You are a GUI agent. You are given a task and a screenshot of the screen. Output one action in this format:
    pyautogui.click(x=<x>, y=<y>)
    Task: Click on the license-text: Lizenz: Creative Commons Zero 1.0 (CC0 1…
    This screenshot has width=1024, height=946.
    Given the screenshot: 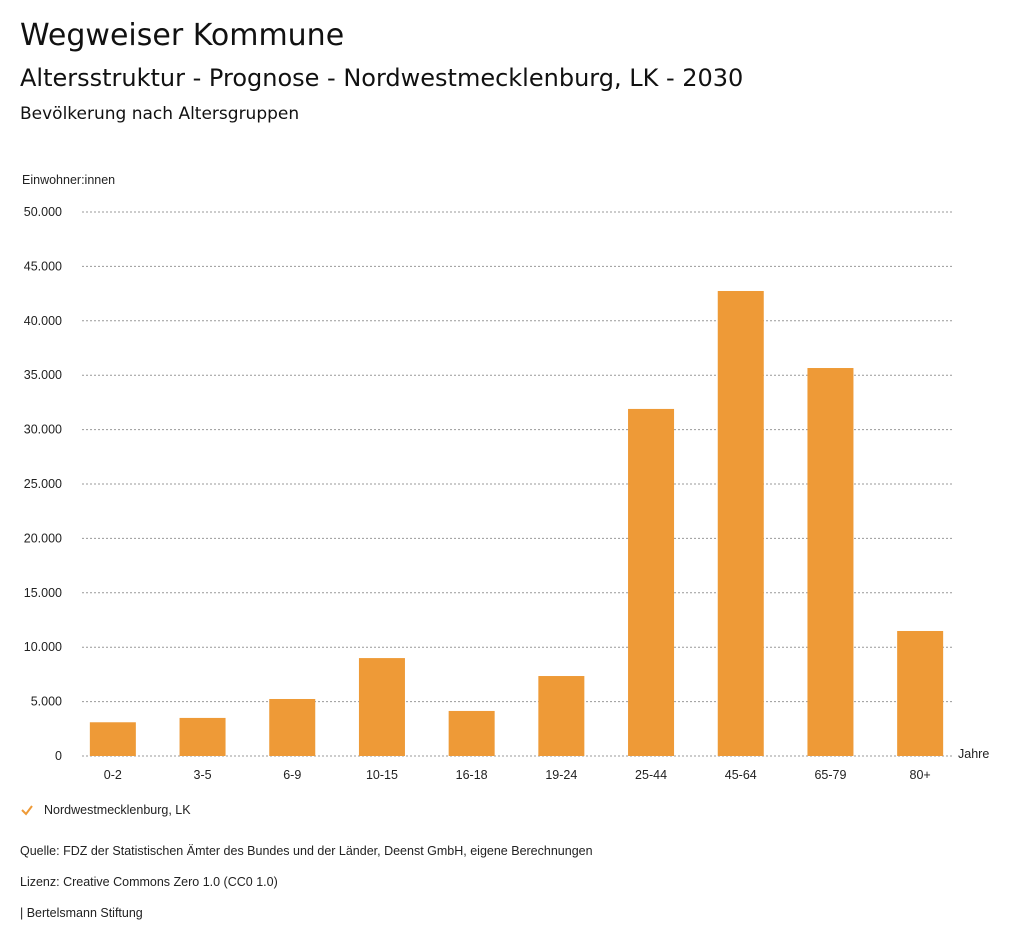 What is the action you would take?
    pyautogui.click(x=149, y=882)
    